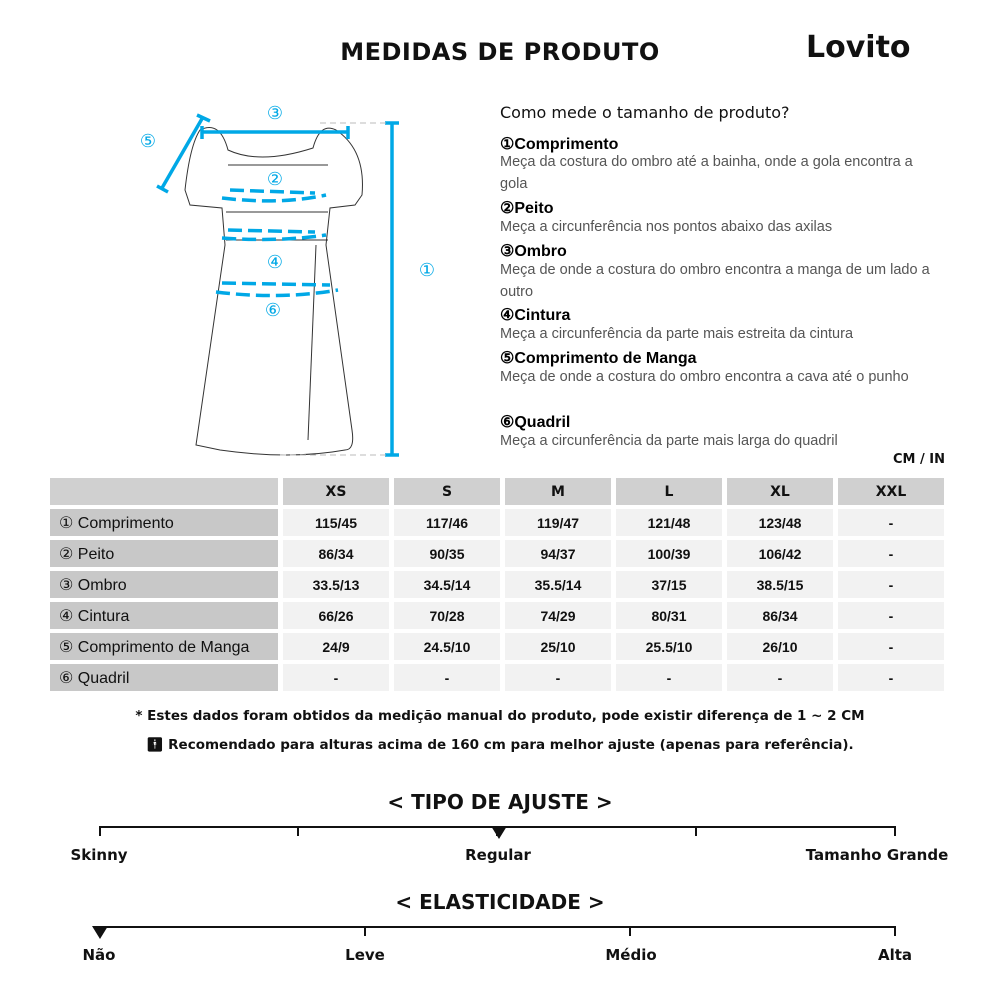 Image resolution: width=1000 pixels, height=1000 pixels. I want to click on diagram-label-1: ①, so click(427, 270).